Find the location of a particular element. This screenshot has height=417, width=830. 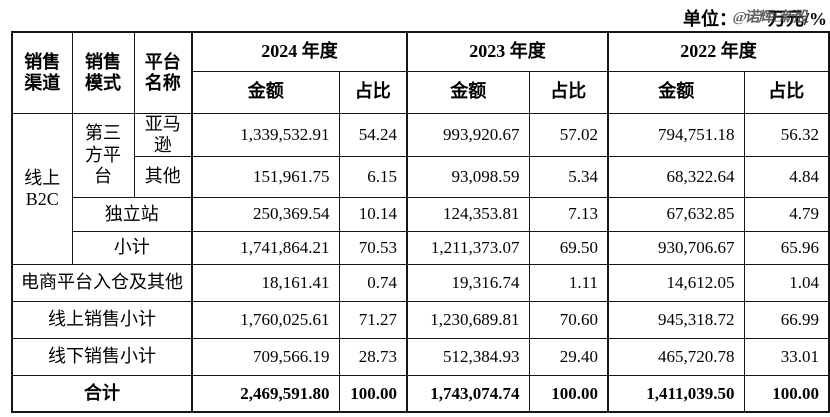

watermark-text: @诺辉E新股 is located at coordinates (770, 18).